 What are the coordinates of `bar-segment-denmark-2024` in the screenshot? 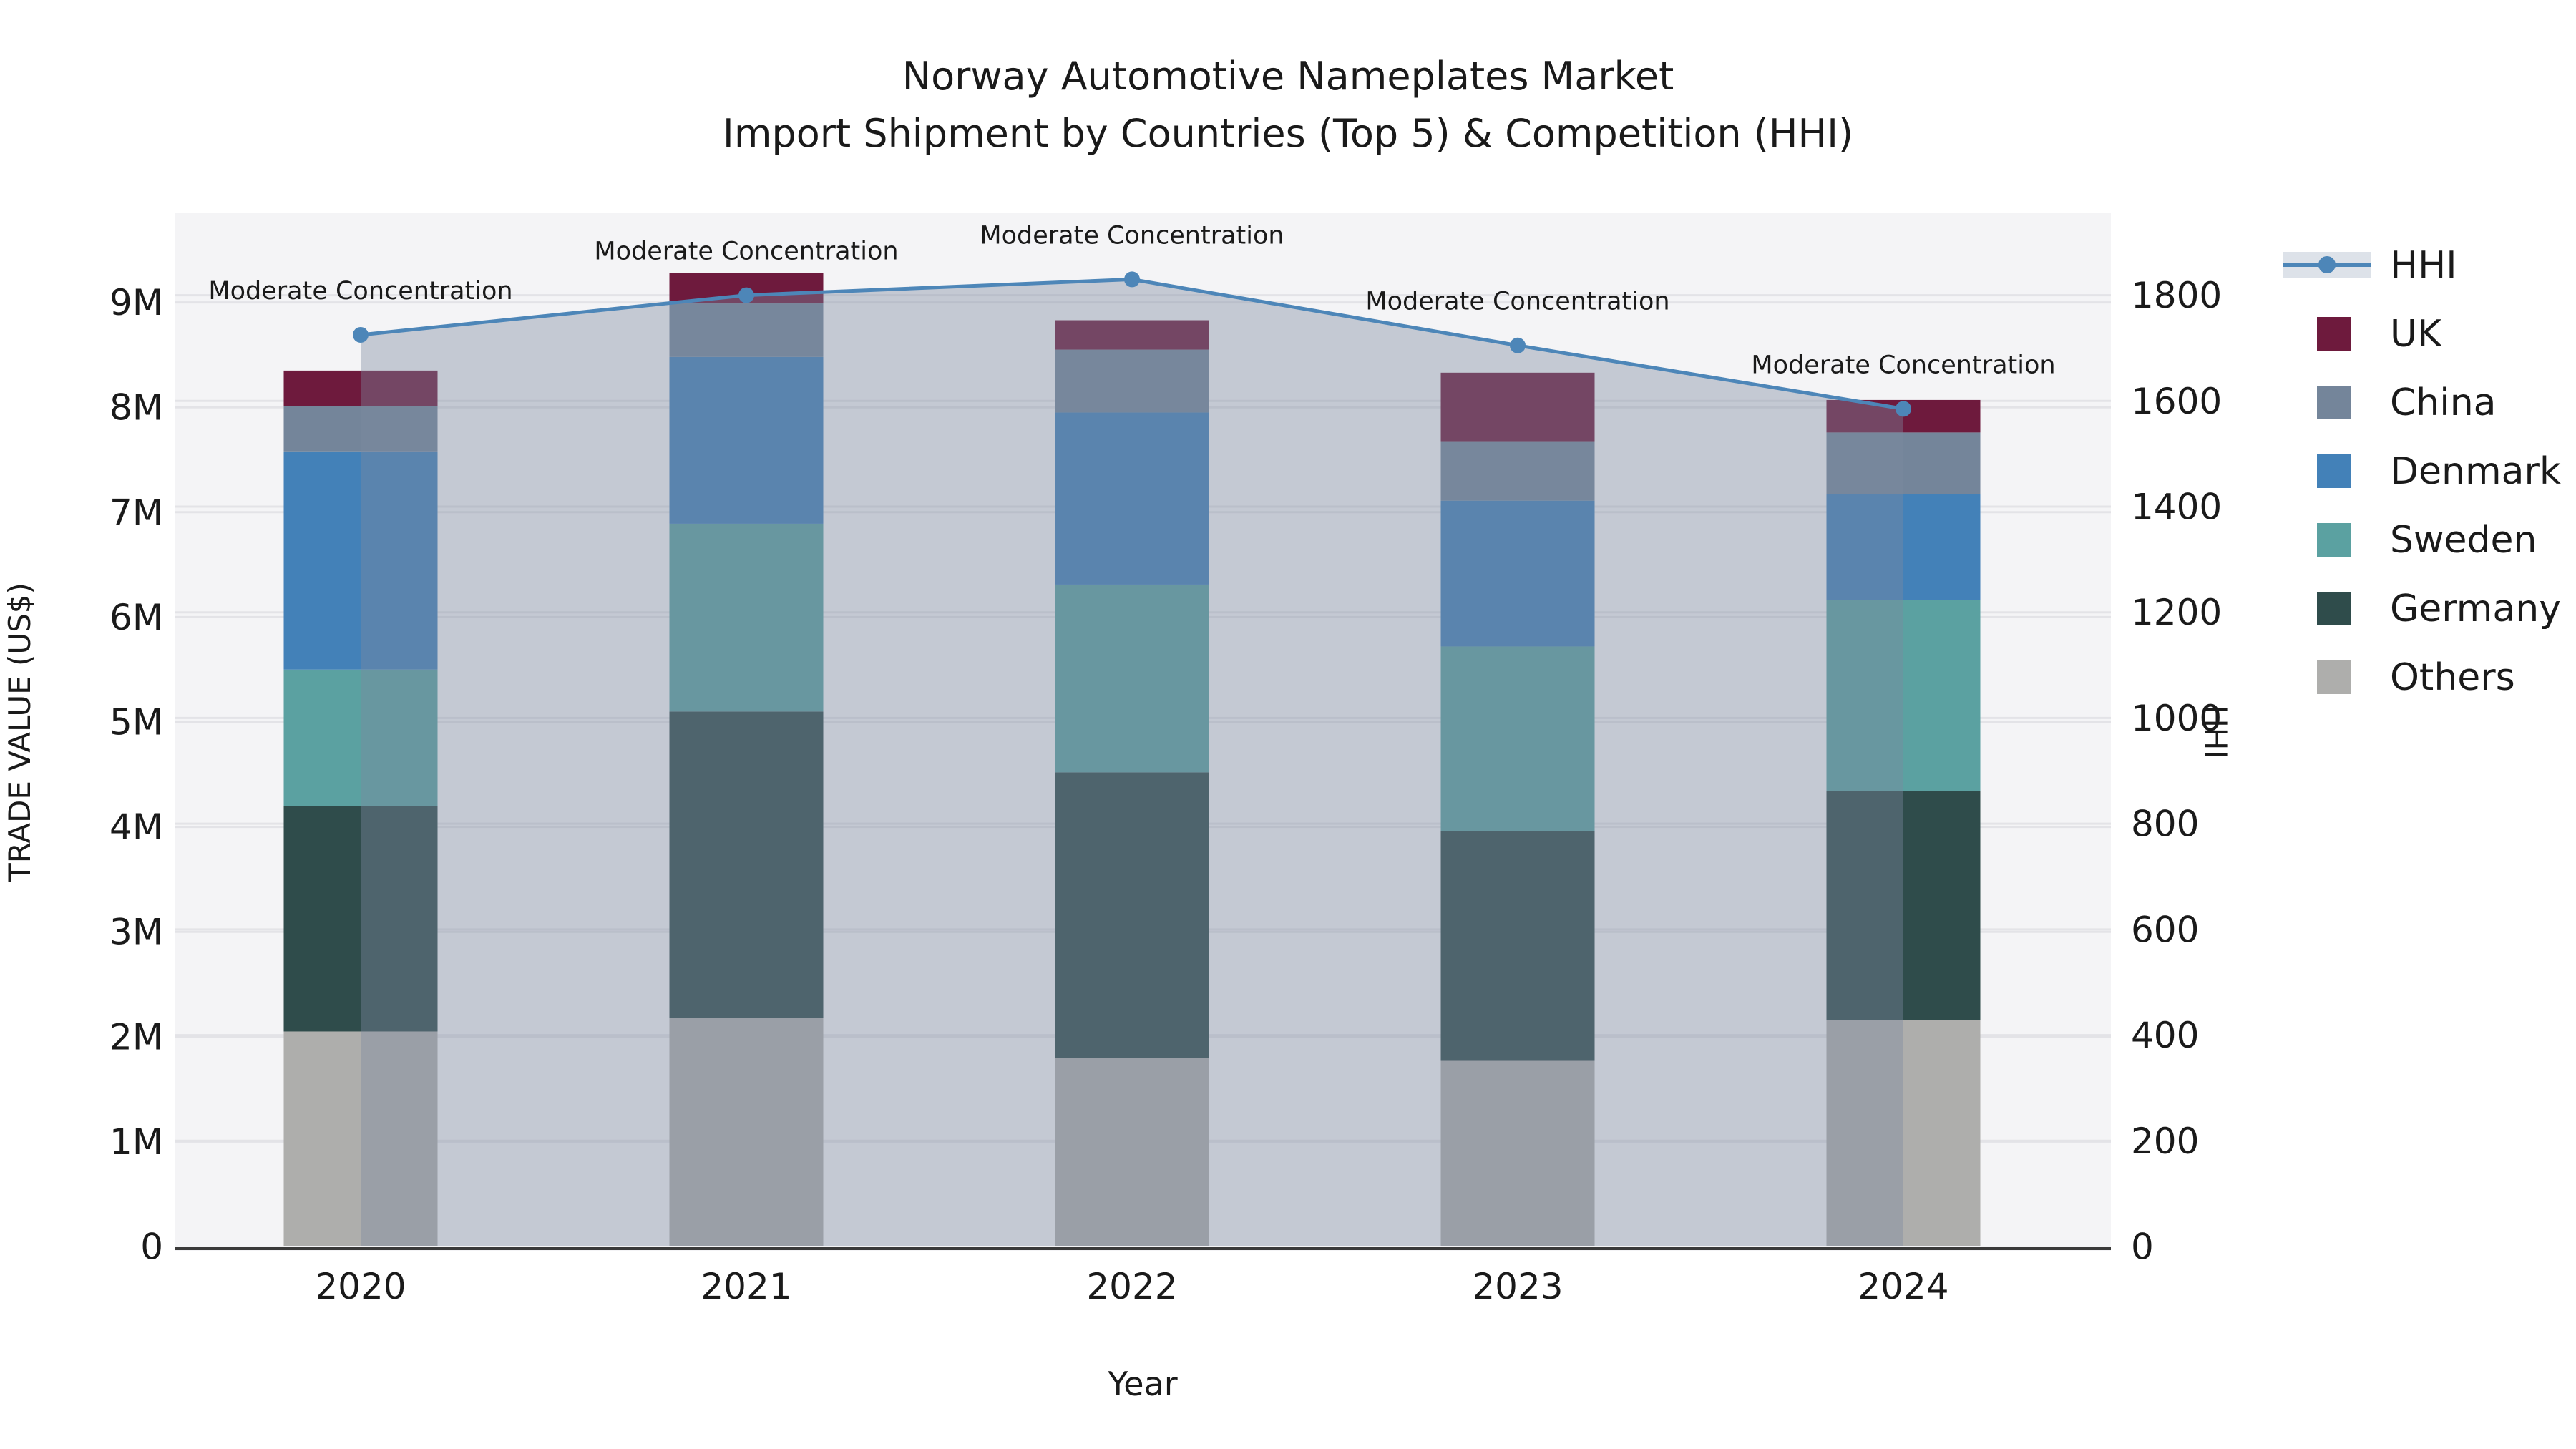 It's located at (1903, 547).